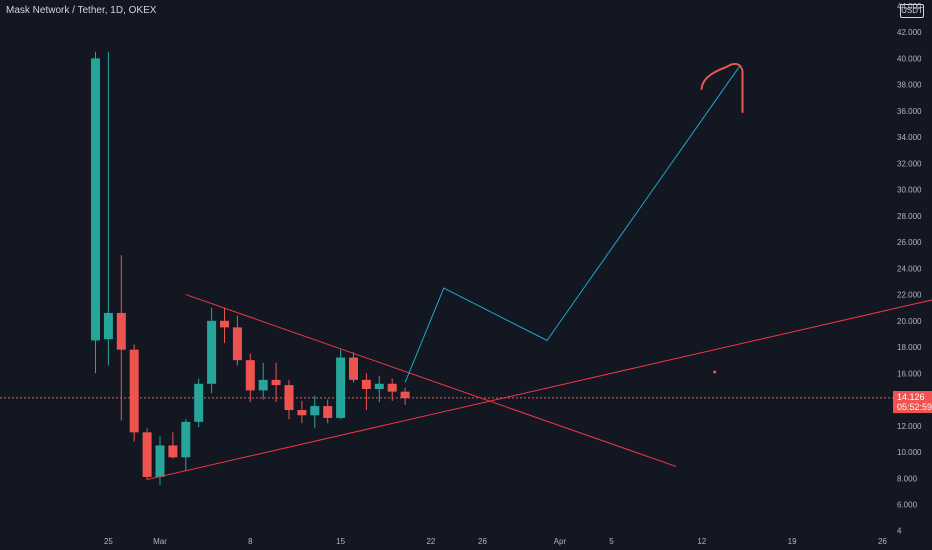  I want to click on hand-drawn-arrow, so click(722, 87).